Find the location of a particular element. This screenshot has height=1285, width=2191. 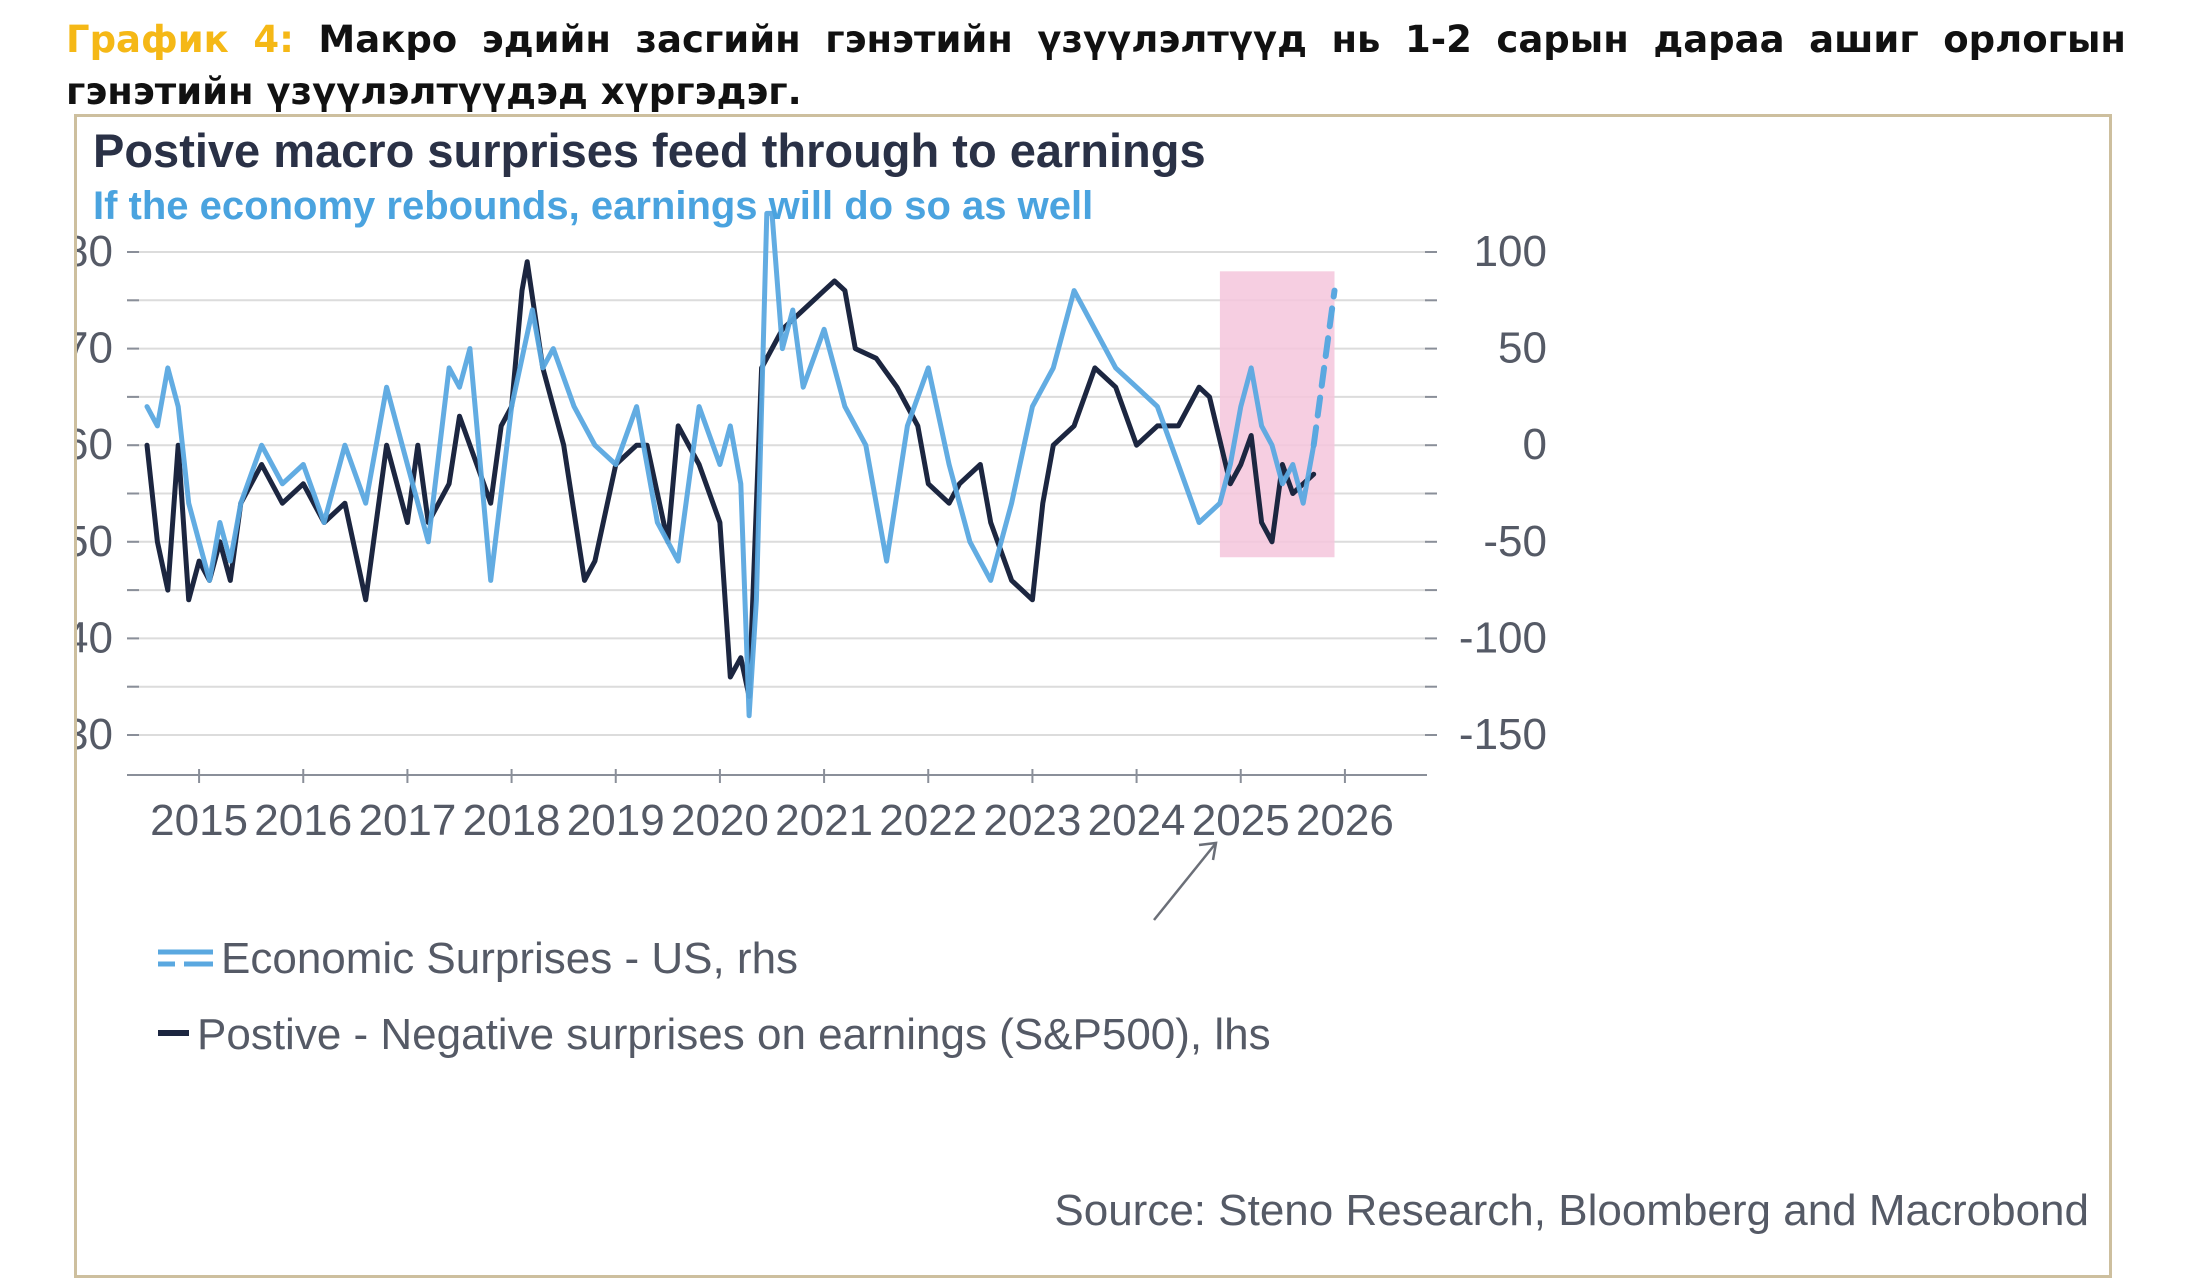

arrow-shaft is located at coordinates (1185, 881).